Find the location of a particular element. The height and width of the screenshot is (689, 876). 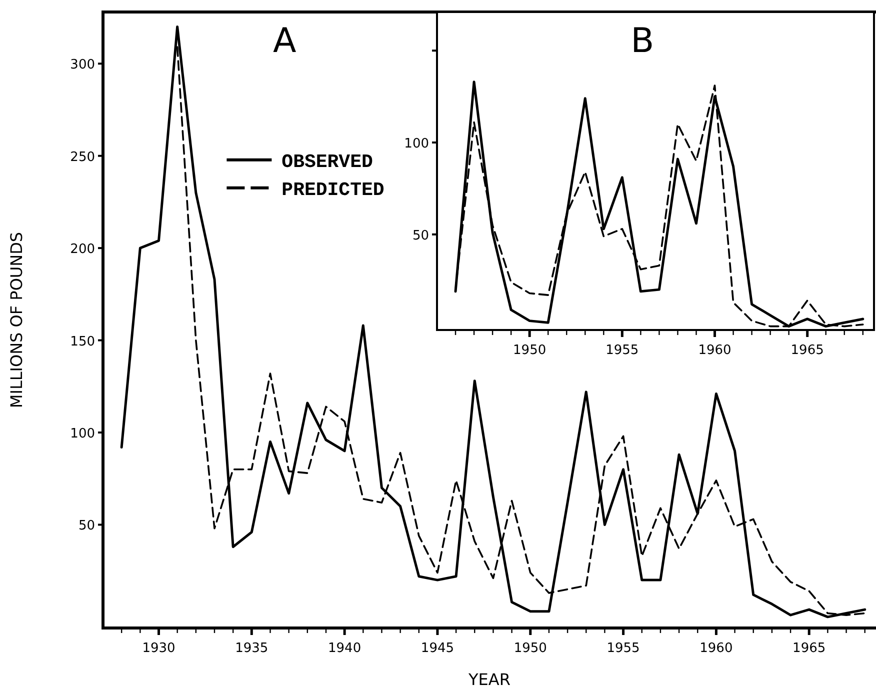

legend-label: OBSERVED is located at coordinates (327, 161).